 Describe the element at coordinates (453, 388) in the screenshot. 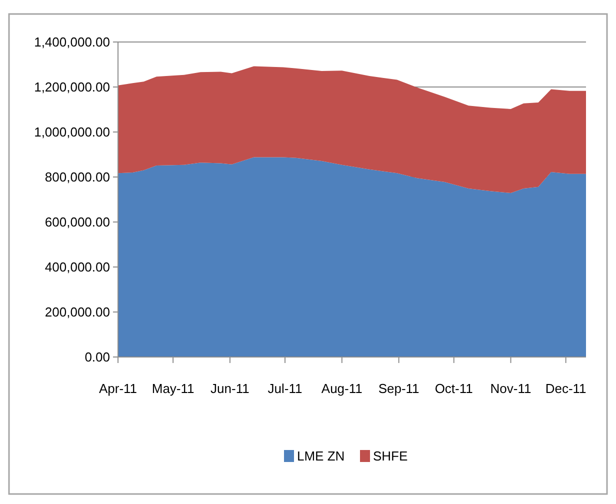

I see `x-tick-label: Oct-11` at that location.